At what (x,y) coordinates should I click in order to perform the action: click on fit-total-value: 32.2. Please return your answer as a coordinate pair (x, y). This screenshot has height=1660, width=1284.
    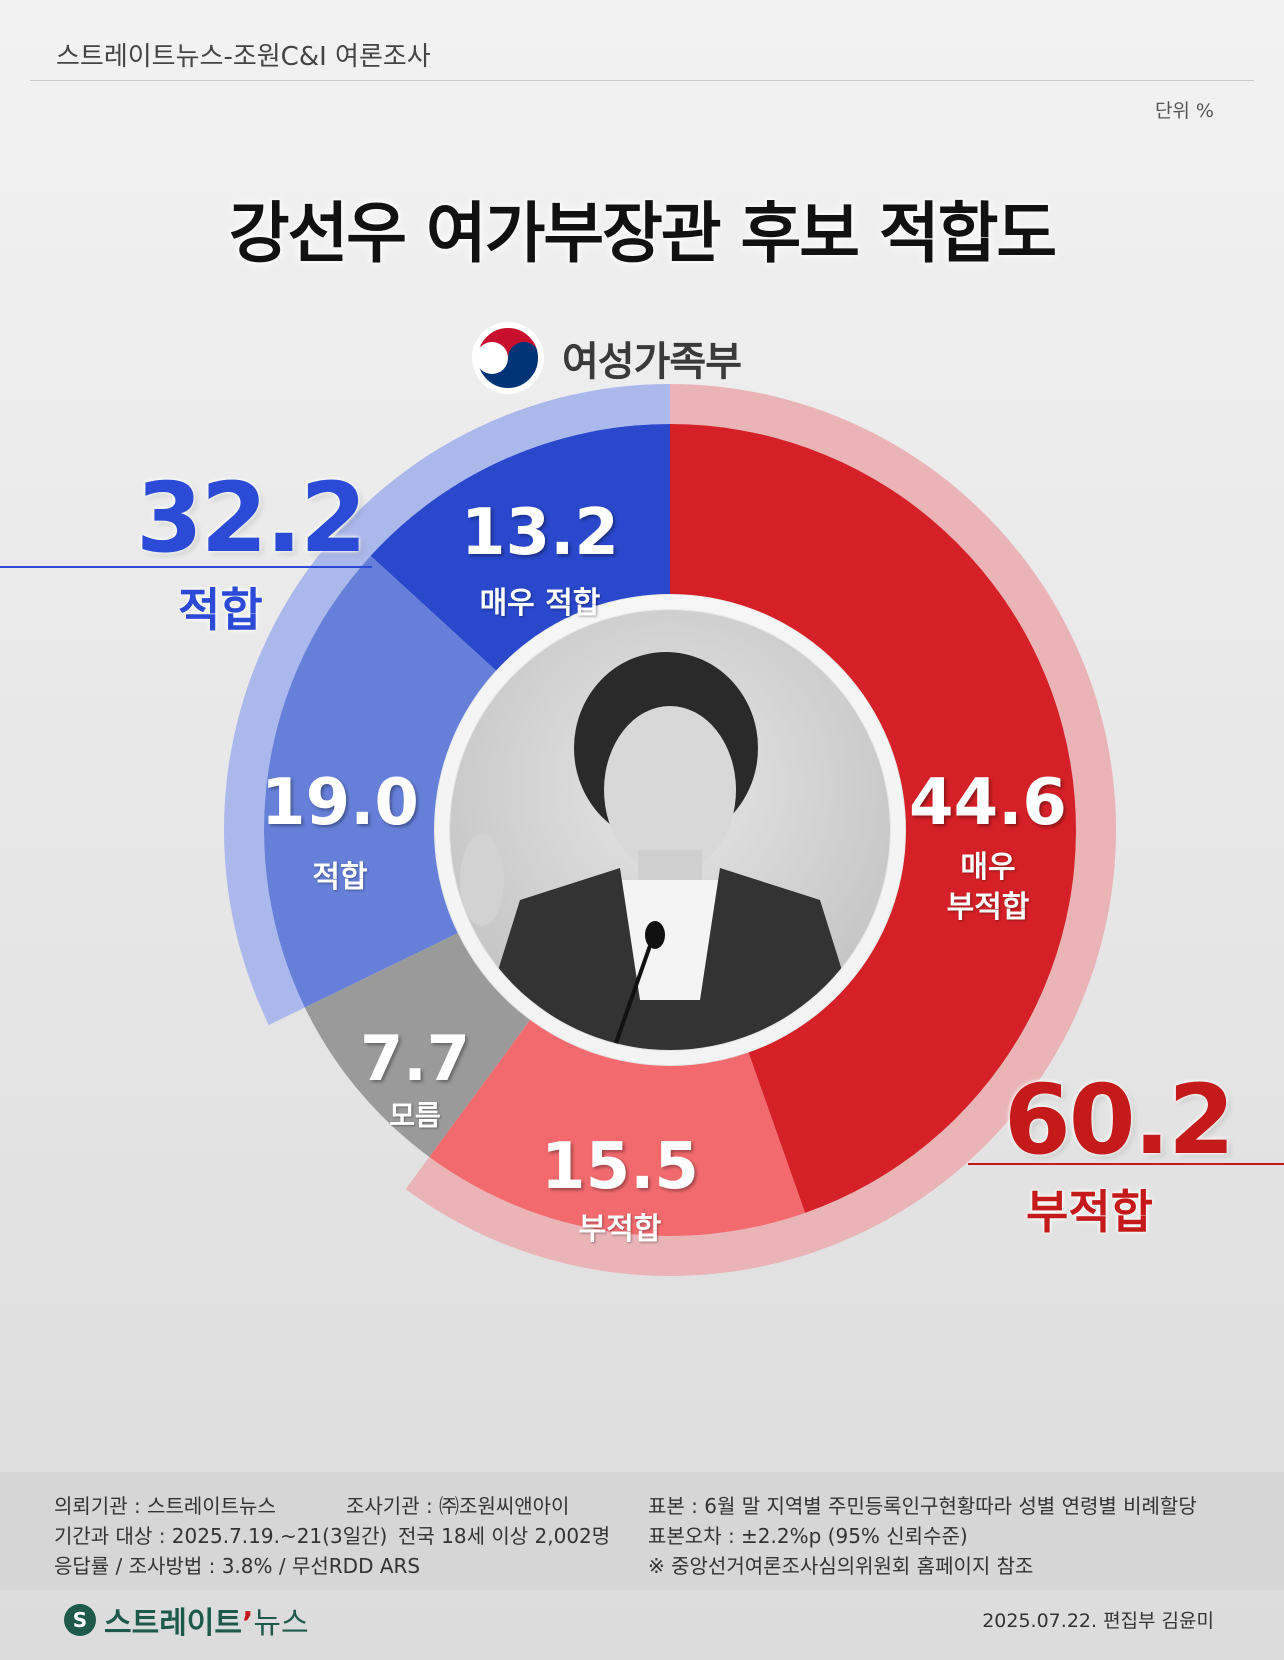
    Looking at the image, I should click on (251, 518).